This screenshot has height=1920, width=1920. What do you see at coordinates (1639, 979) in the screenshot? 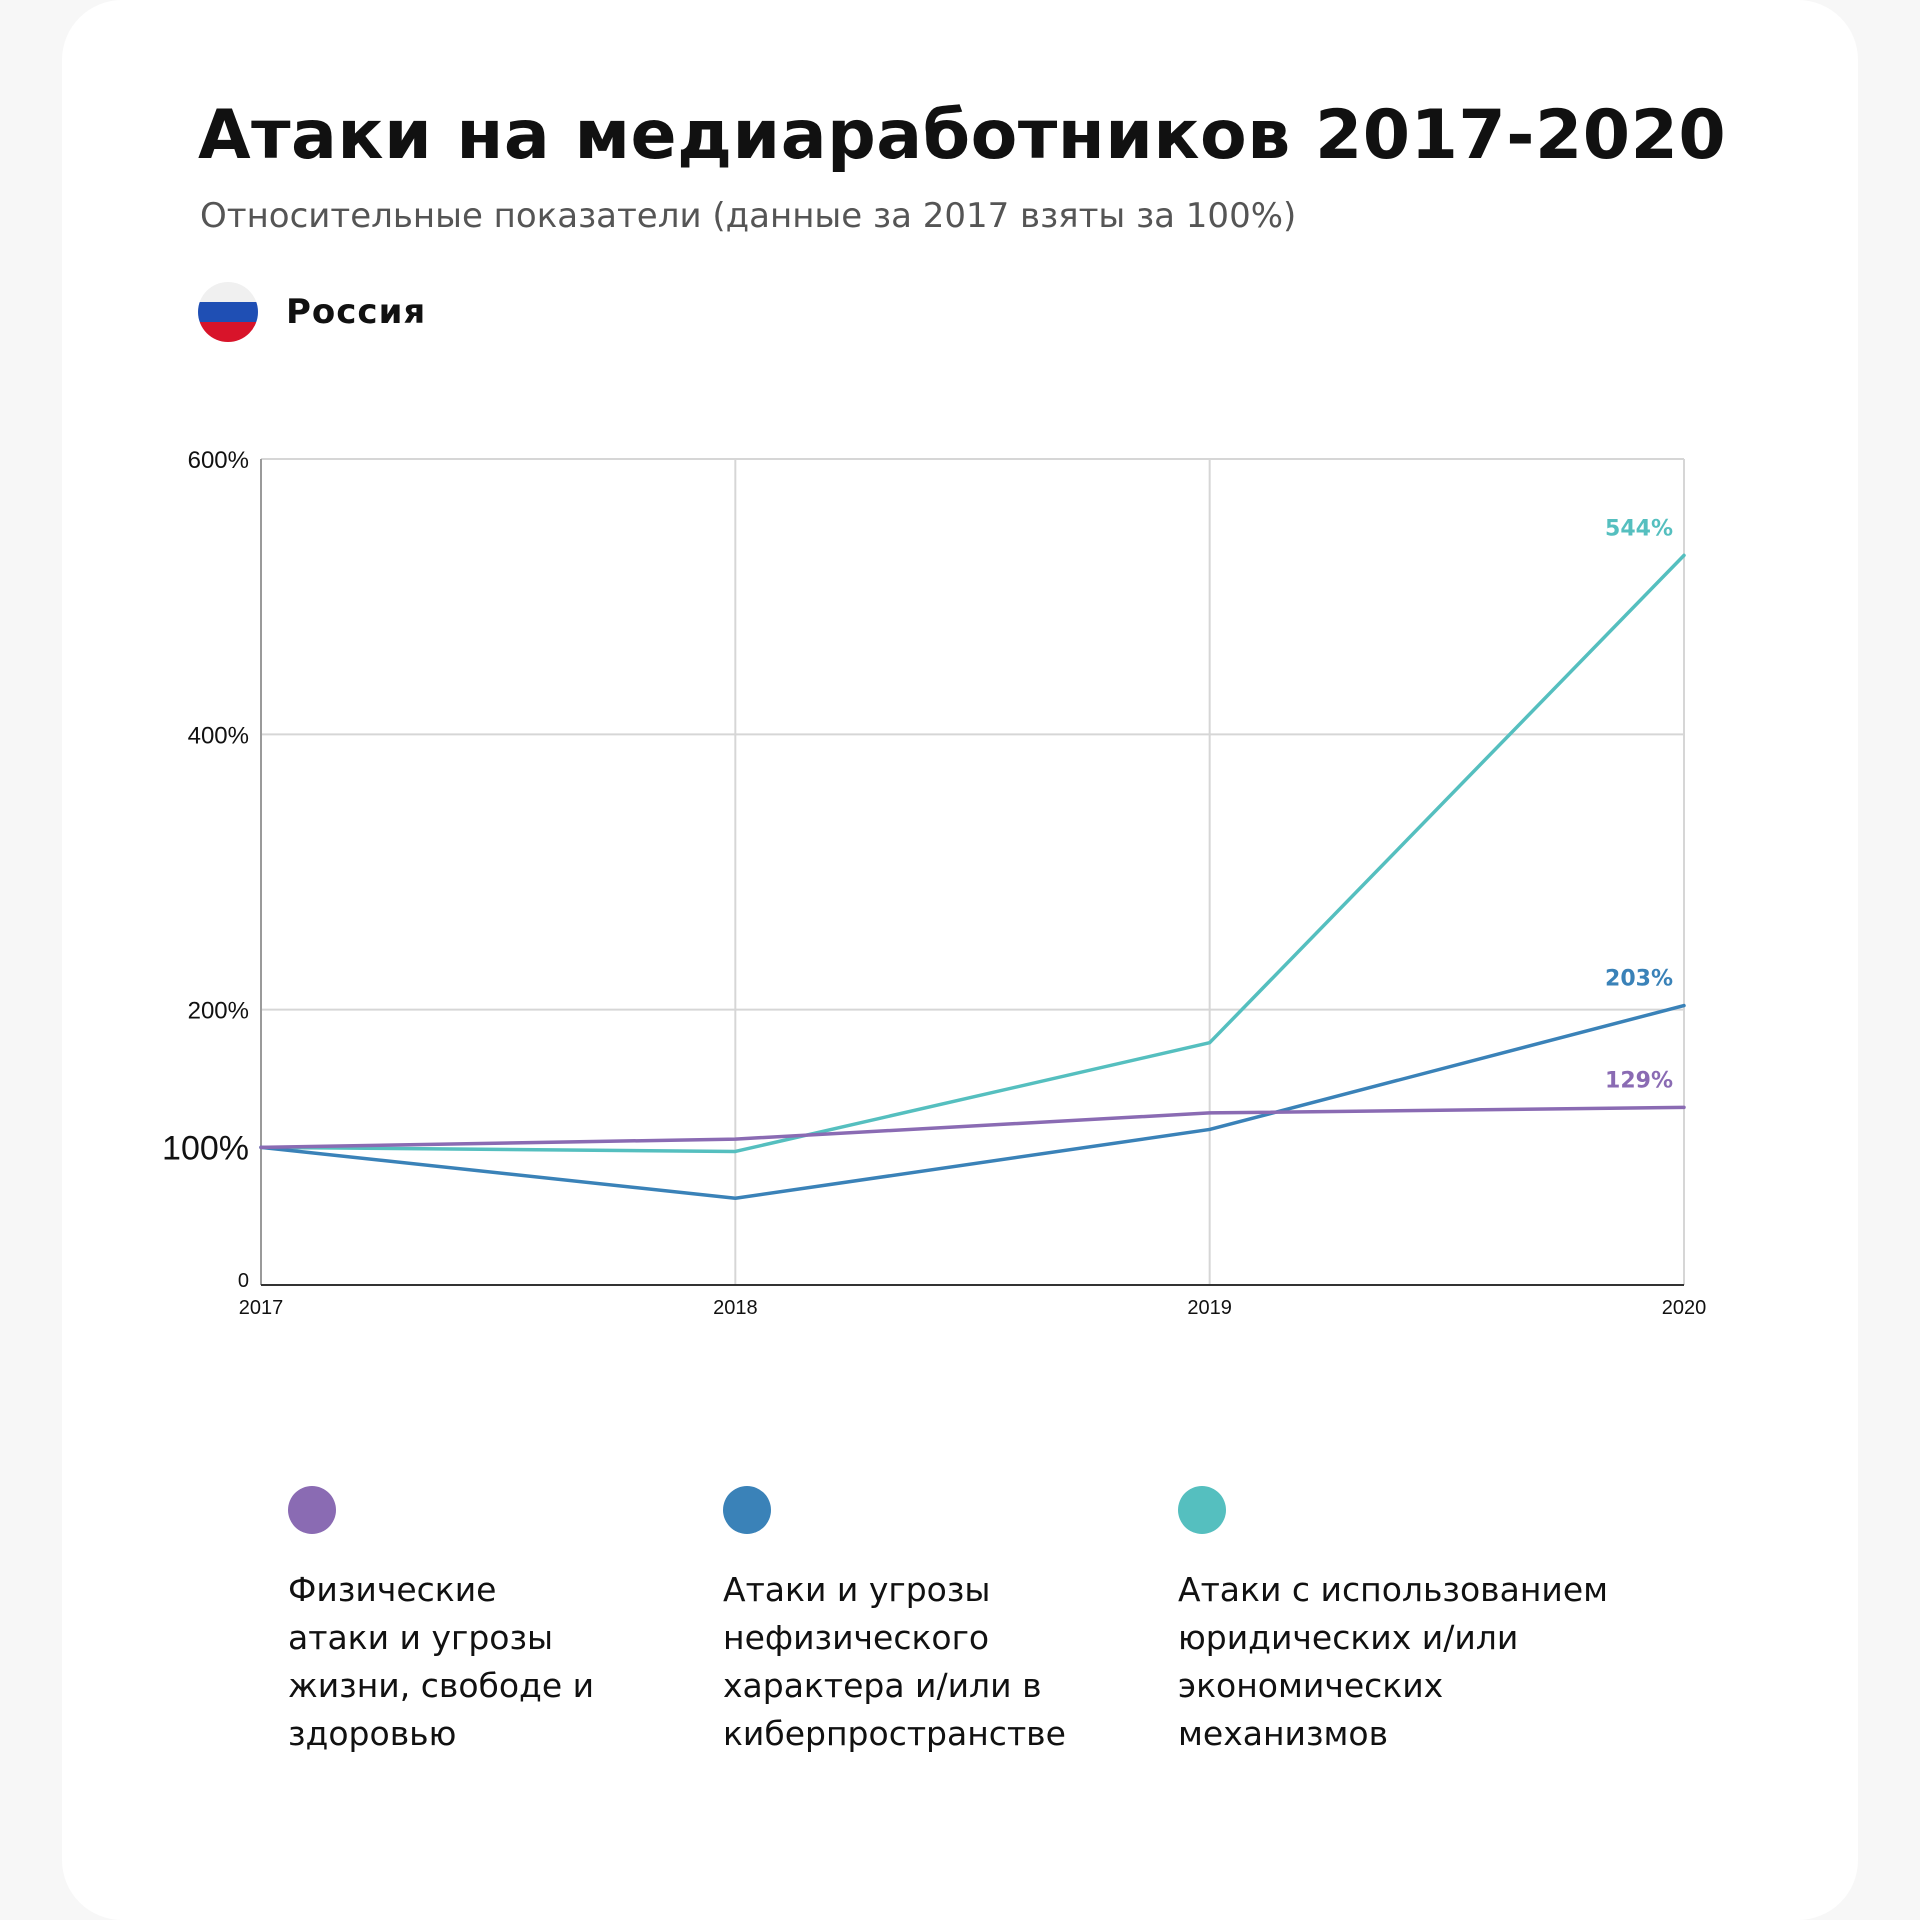
I see `series-end-label-1: 203%` at bounding box center [1639, 979].